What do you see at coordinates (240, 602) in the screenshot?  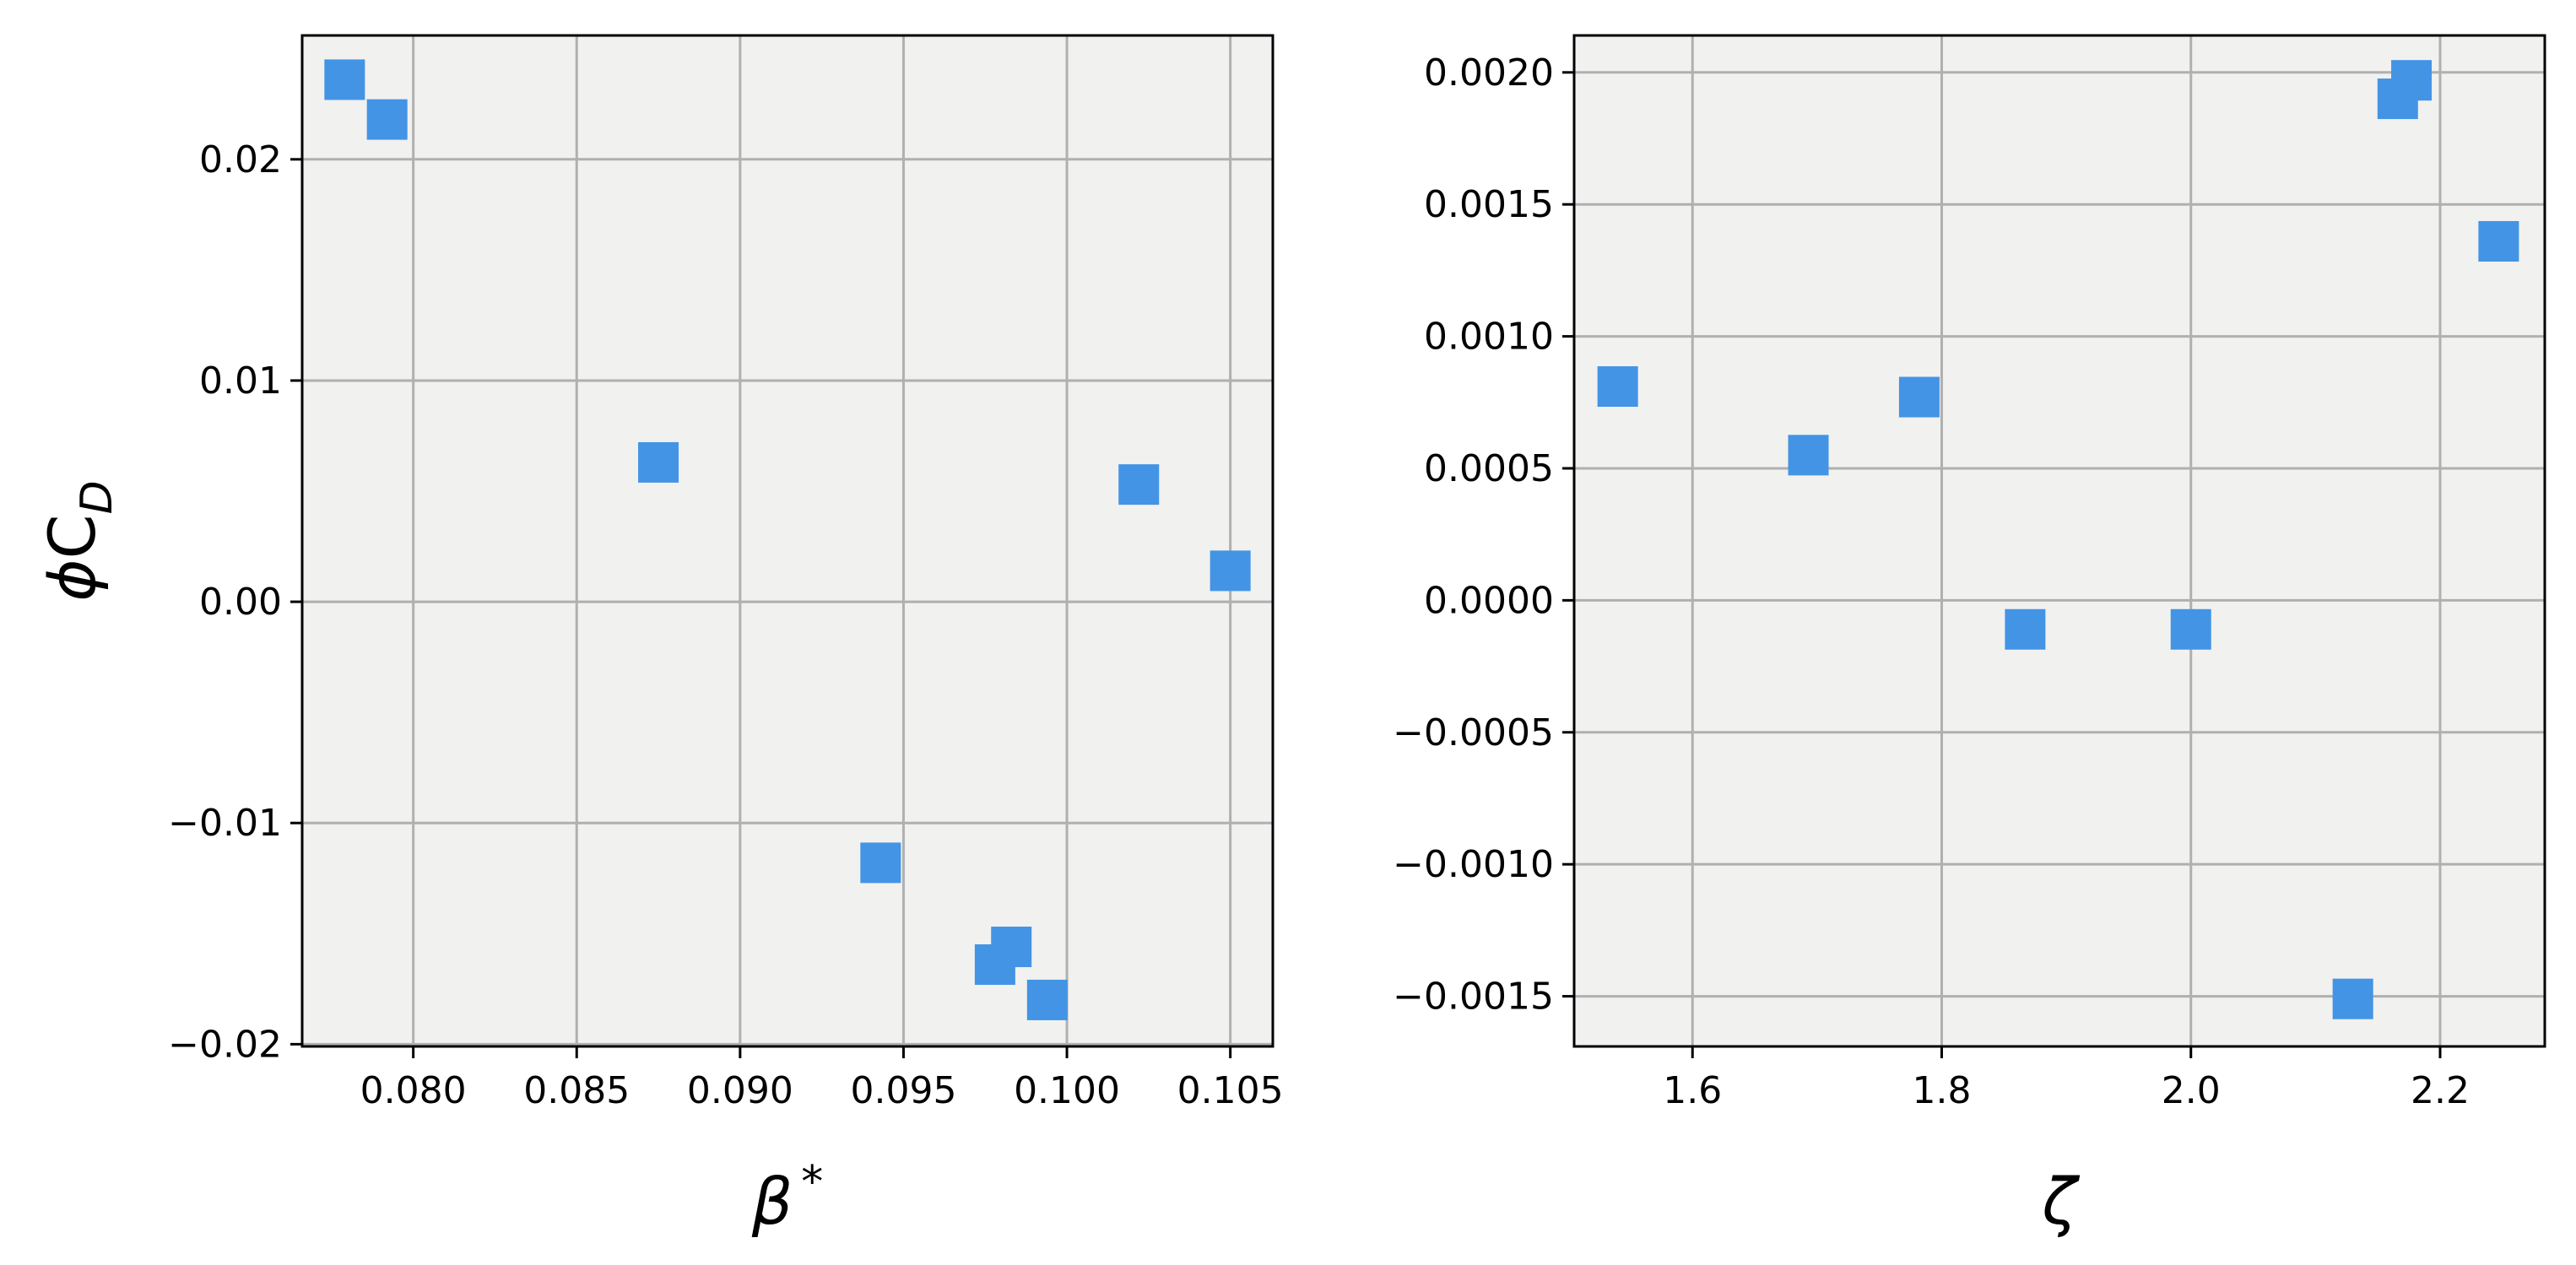 I see `y-tick-label: 0.00` at bounding box center [240, 602].